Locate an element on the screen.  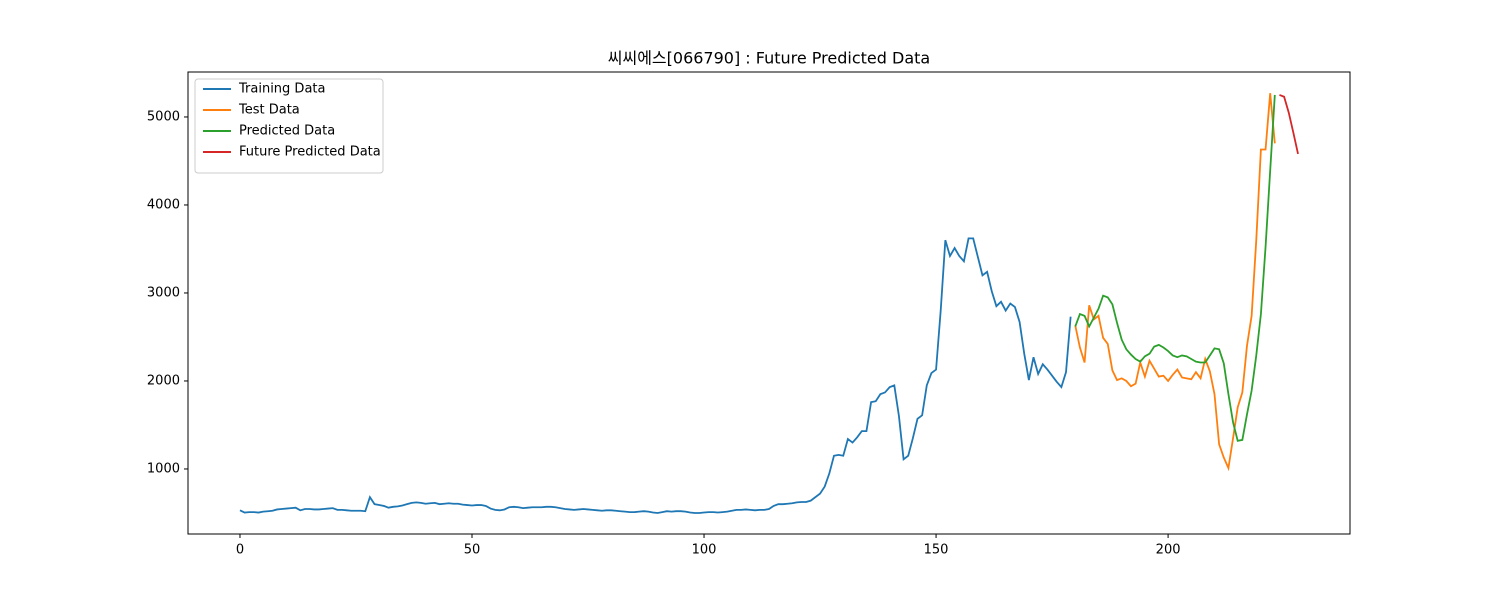
y-tick-label: 2000 is located at coordinates (163, 380).